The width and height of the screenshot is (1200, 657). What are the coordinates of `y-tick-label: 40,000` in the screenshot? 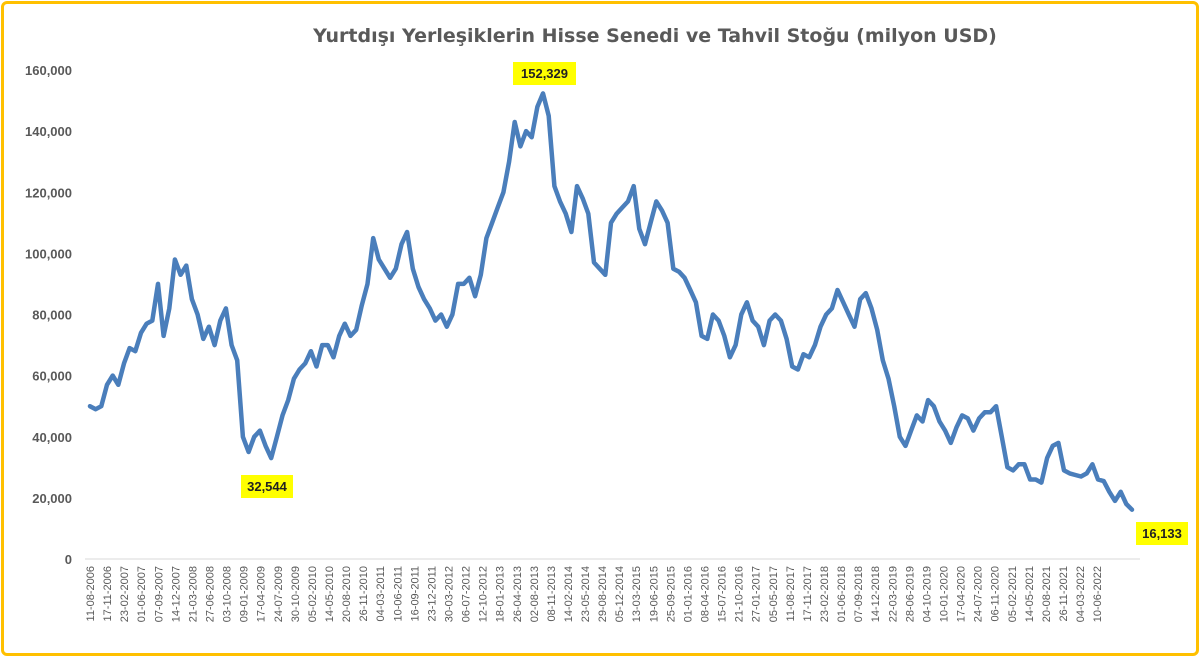 It's located at (52, 437).